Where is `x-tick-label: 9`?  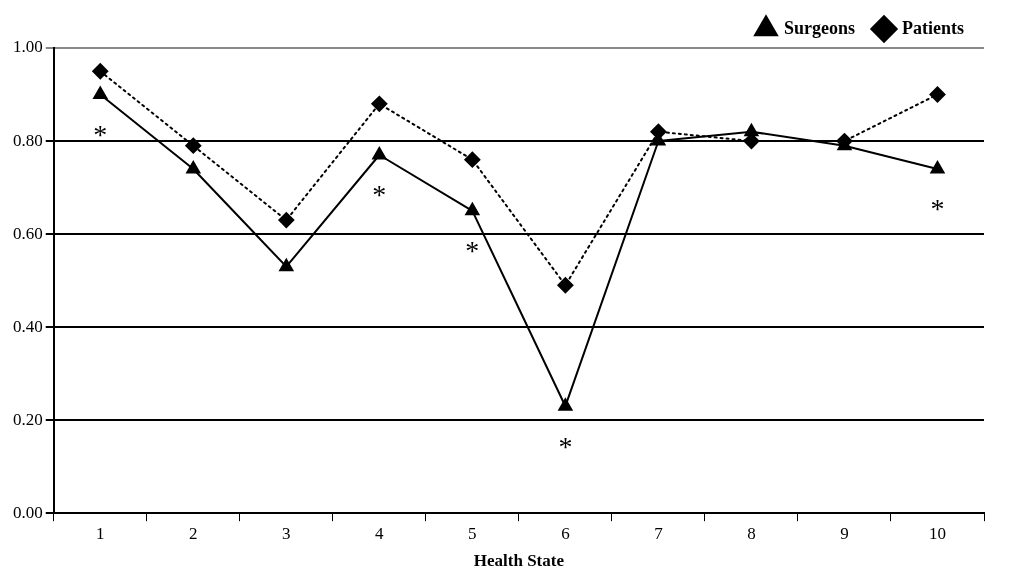 x-tick-label: 9 is located at coordinates (844, 533).